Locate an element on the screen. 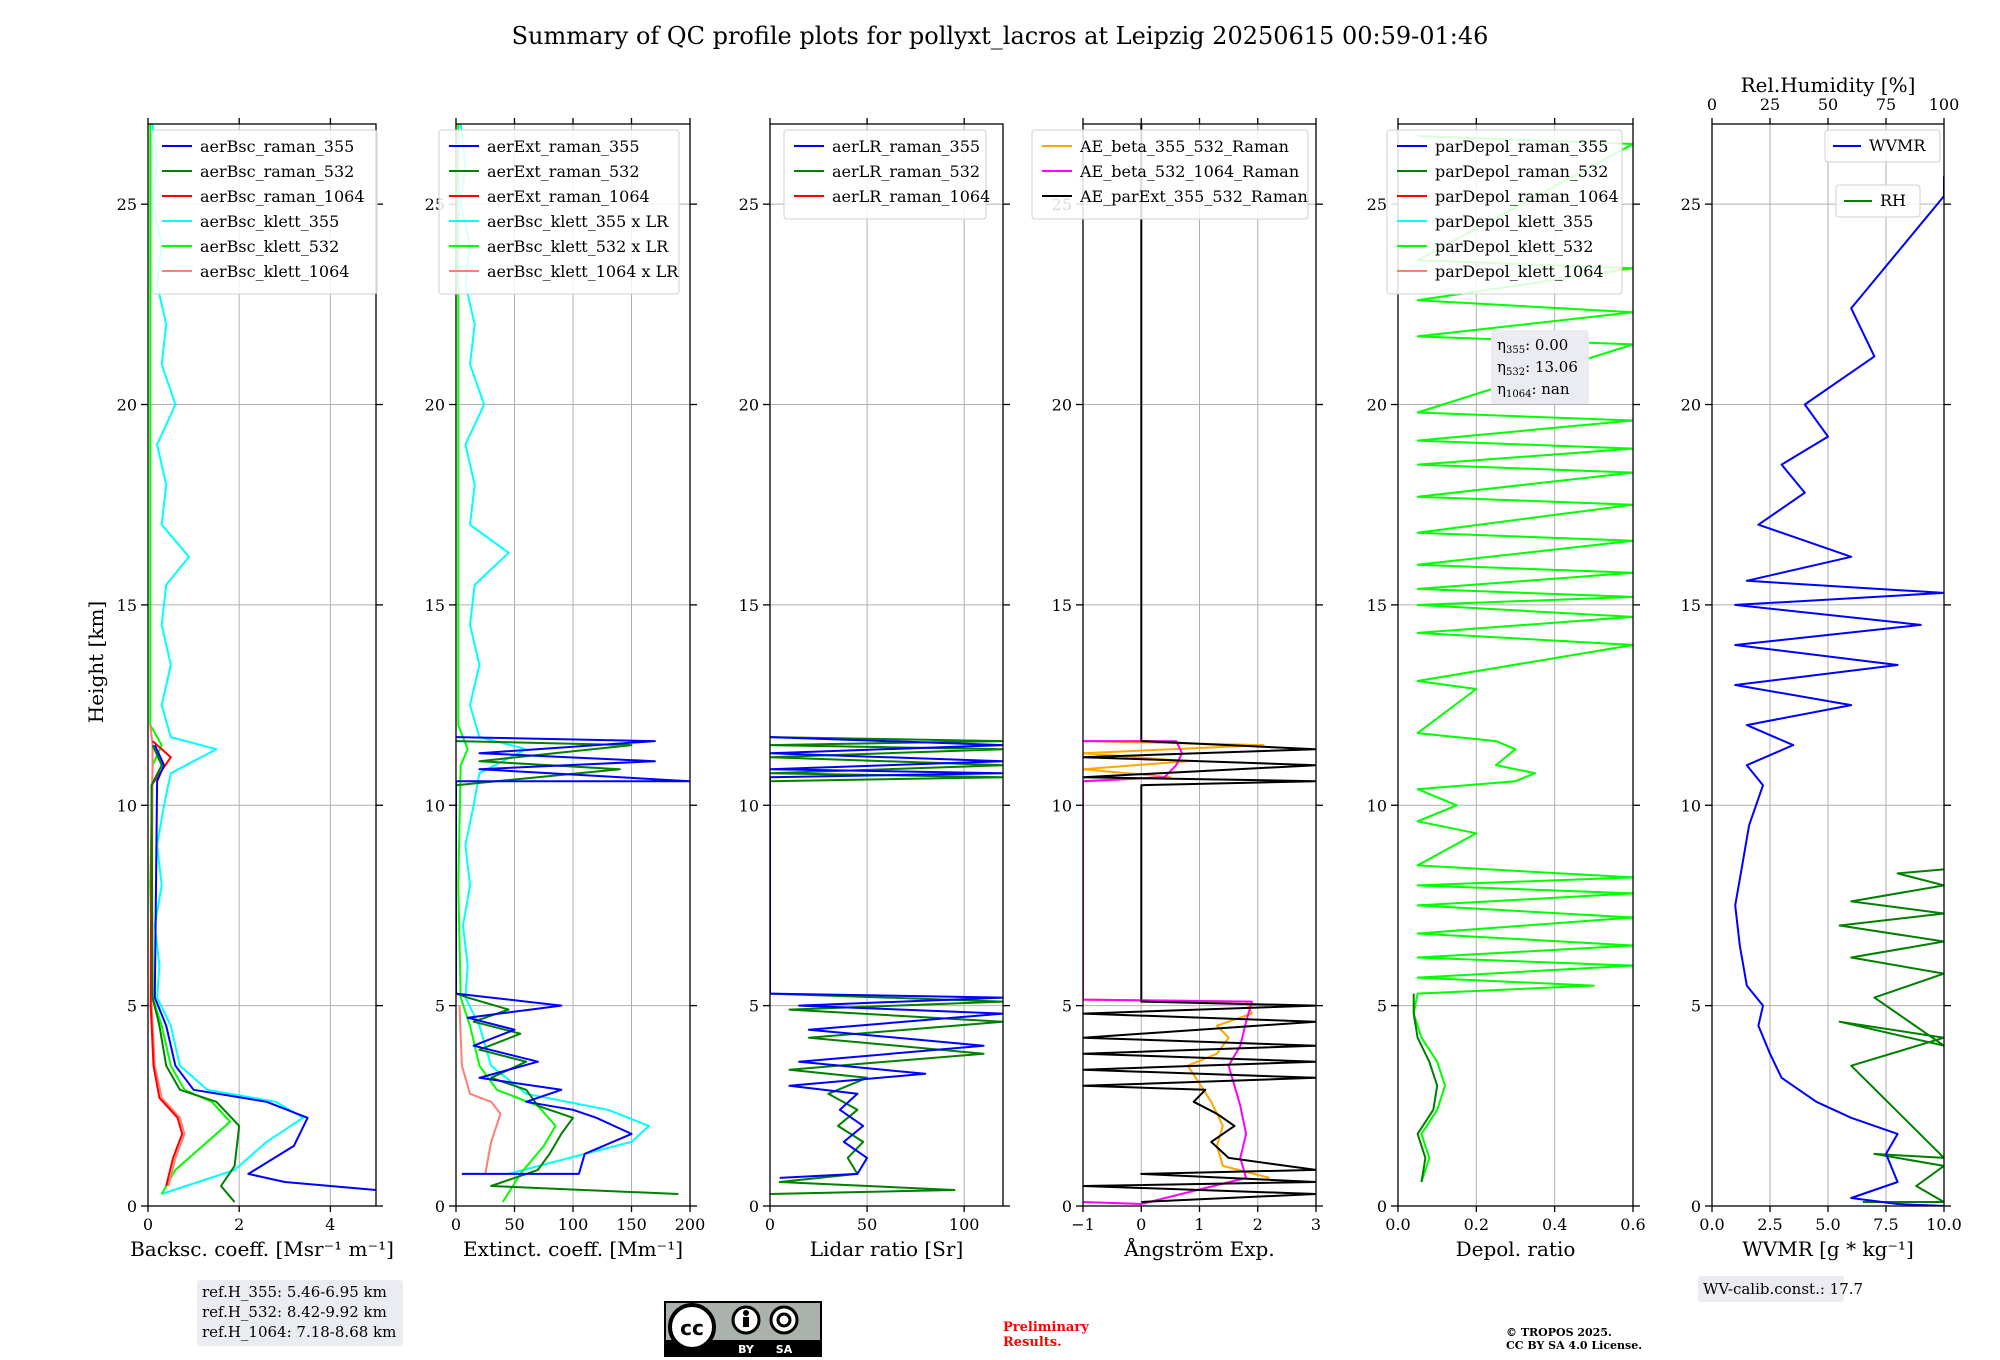 The image size is (2000, 1360). eta-box: η355: 0.00 η532: 13.06 η1064: nan is located at coordinates (1540, 367).